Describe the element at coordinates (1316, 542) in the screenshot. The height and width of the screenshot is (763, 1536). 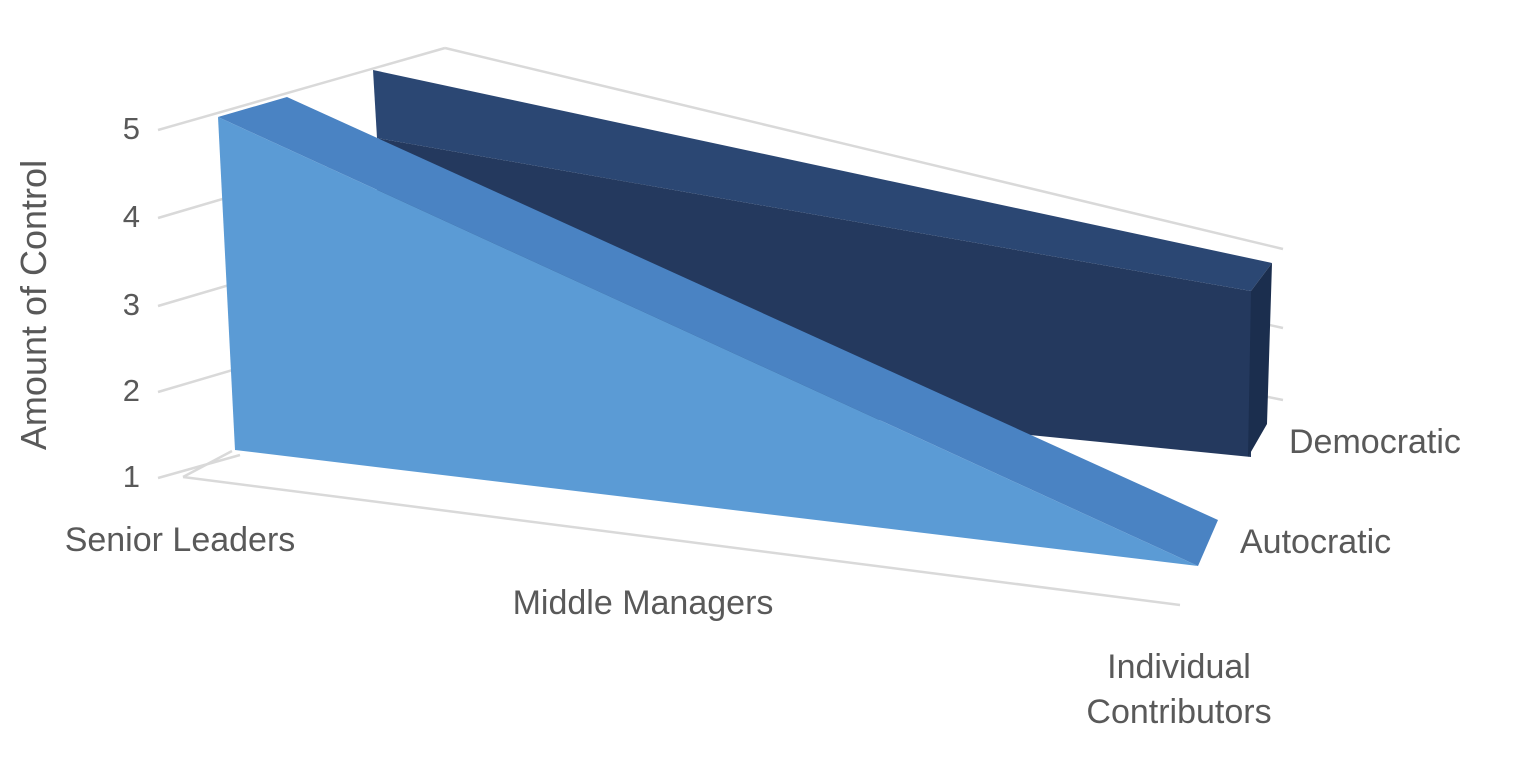
I see `series-label-autocratic: Autocratic` at that location.